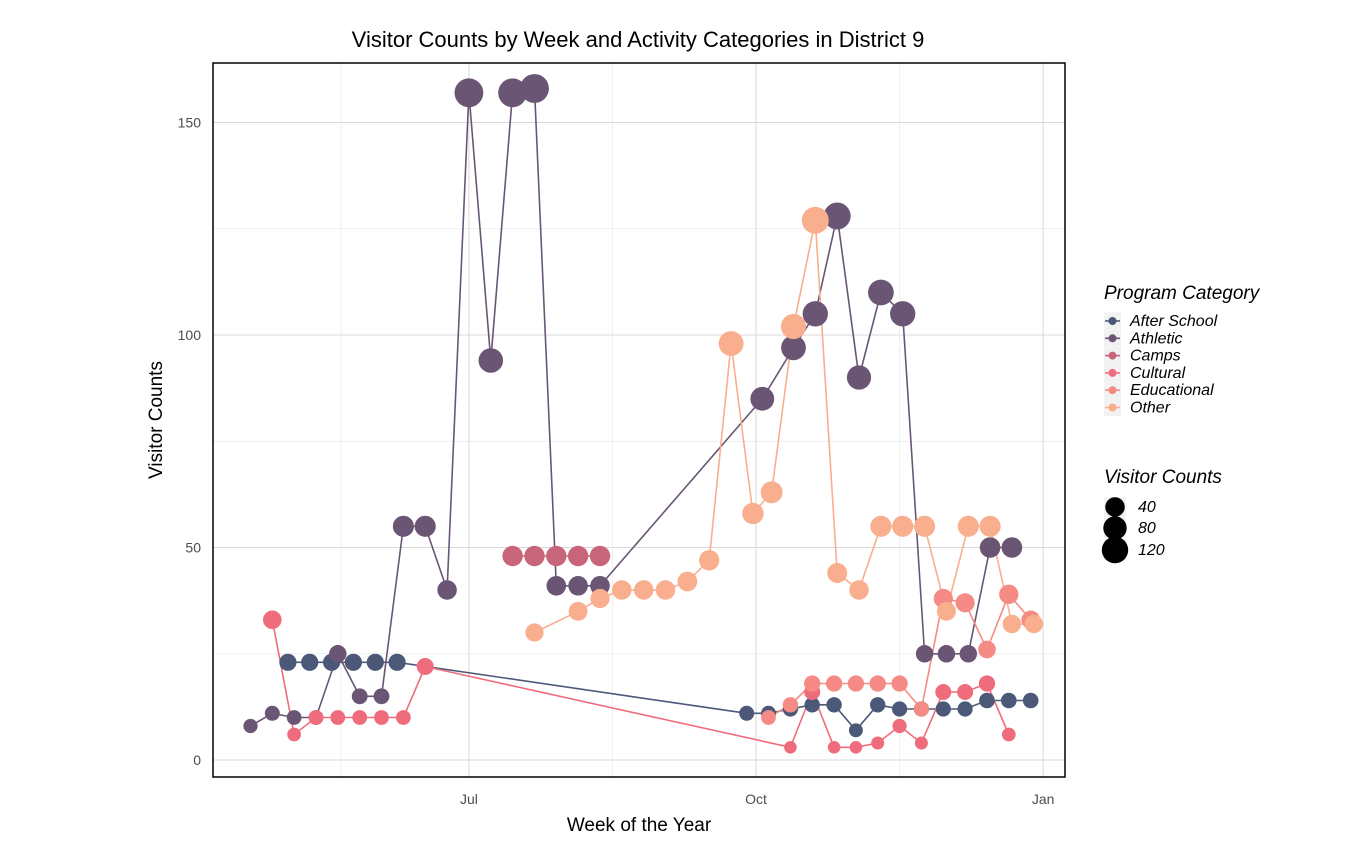  What do you see at coordinates (1115, 507) in the screenshot?
I see `legend-size-key` at bounding box center [1115, 507].